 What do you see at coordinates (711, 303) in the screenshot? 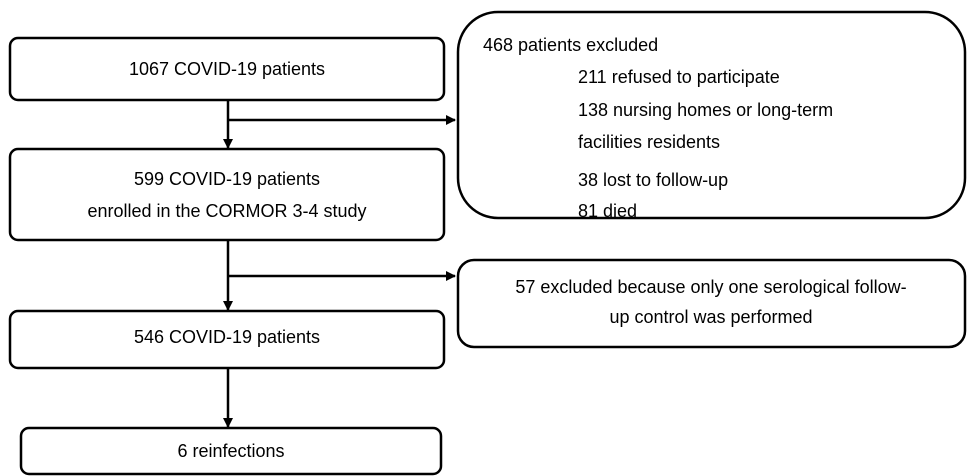
I see `exclusion-box` at bounding box center [711, 303].